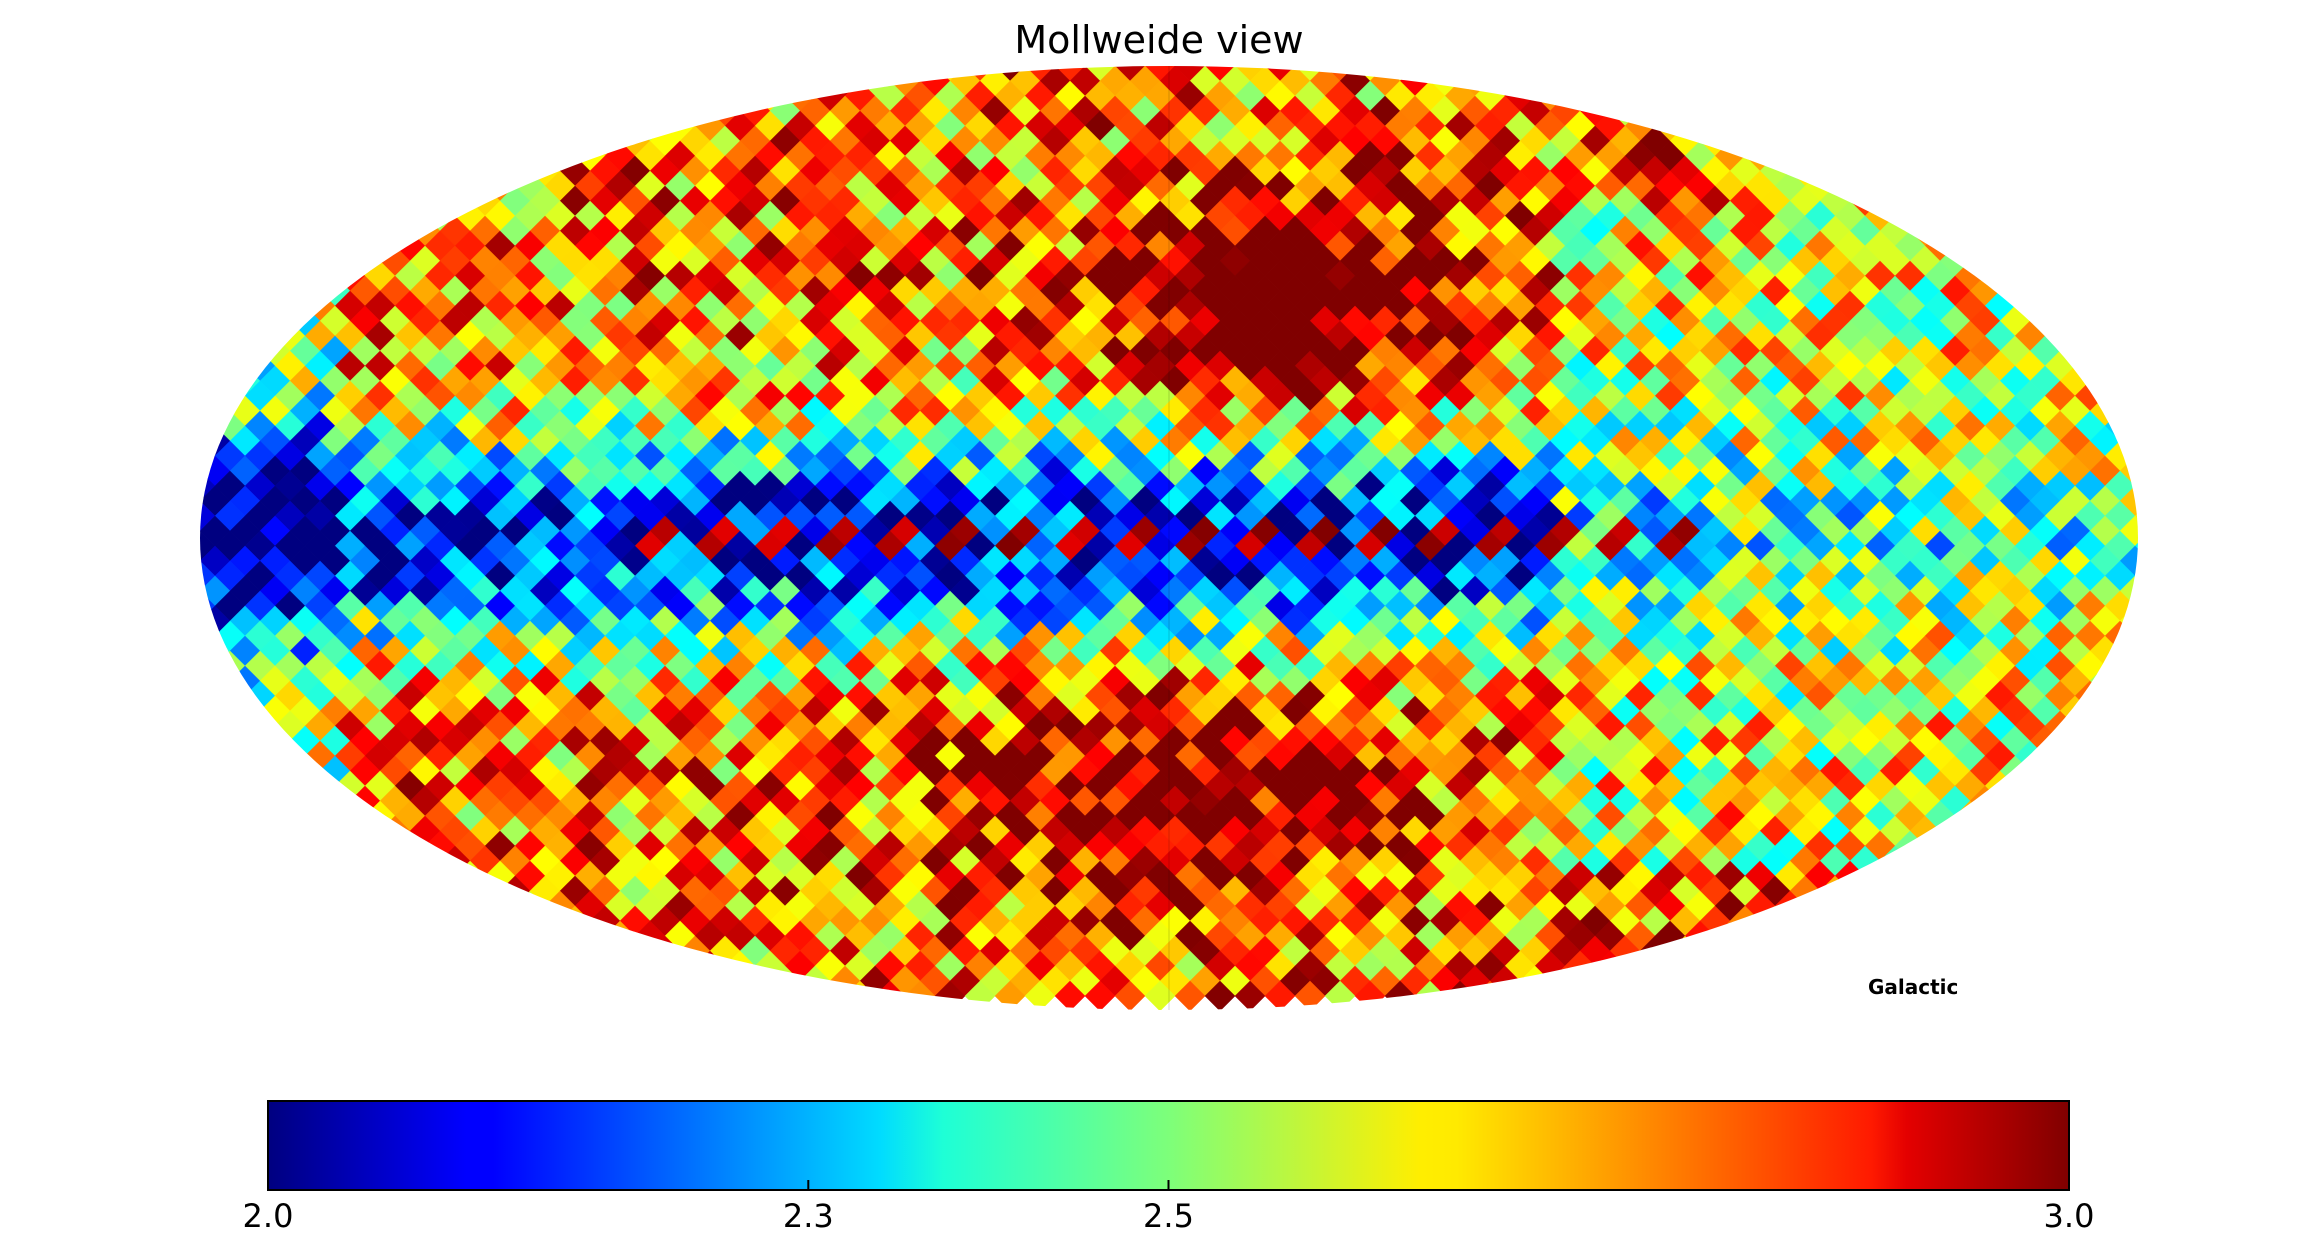 This screenshot has height=1242, width=2318. I want to click on colorbar-tick-label: 2.3, so click(808, 1216).